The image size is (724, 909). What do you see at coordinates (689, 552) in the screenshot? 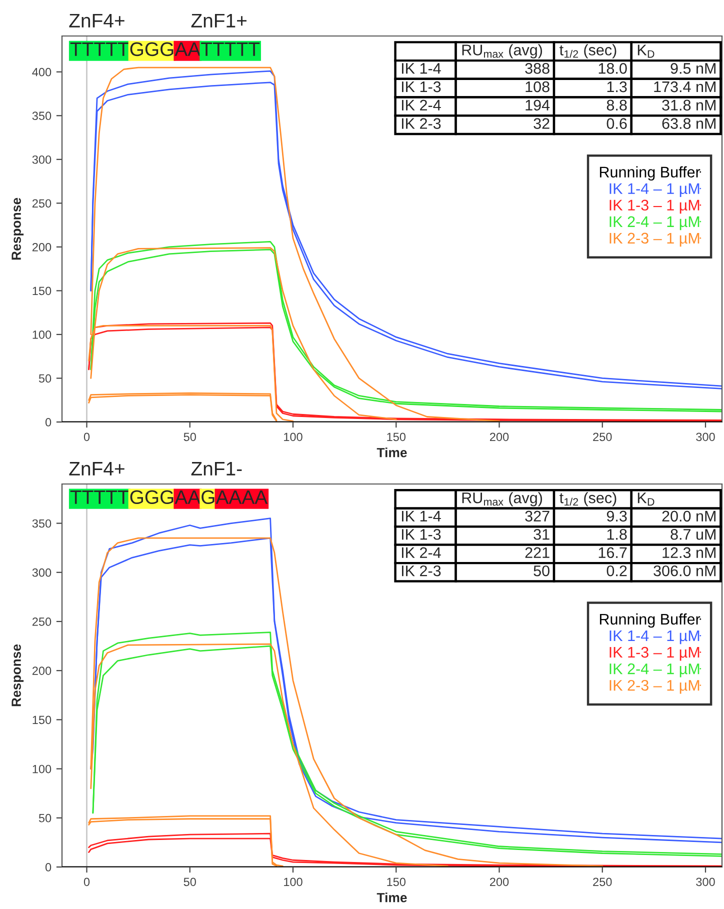
I see `annotation: 12.3 nM` at bounding box center [689, 552].